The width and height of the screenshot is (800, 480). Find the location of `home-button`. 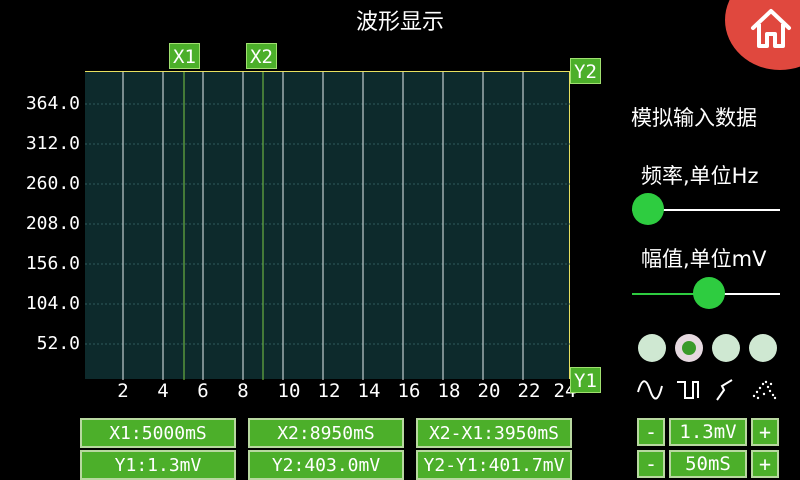

home-button is located at coordinates (762, 35).